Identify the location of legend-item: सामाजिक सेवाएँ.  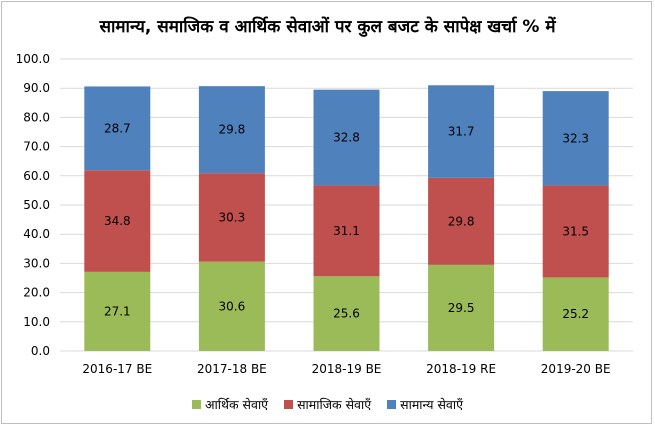
(327, 404).